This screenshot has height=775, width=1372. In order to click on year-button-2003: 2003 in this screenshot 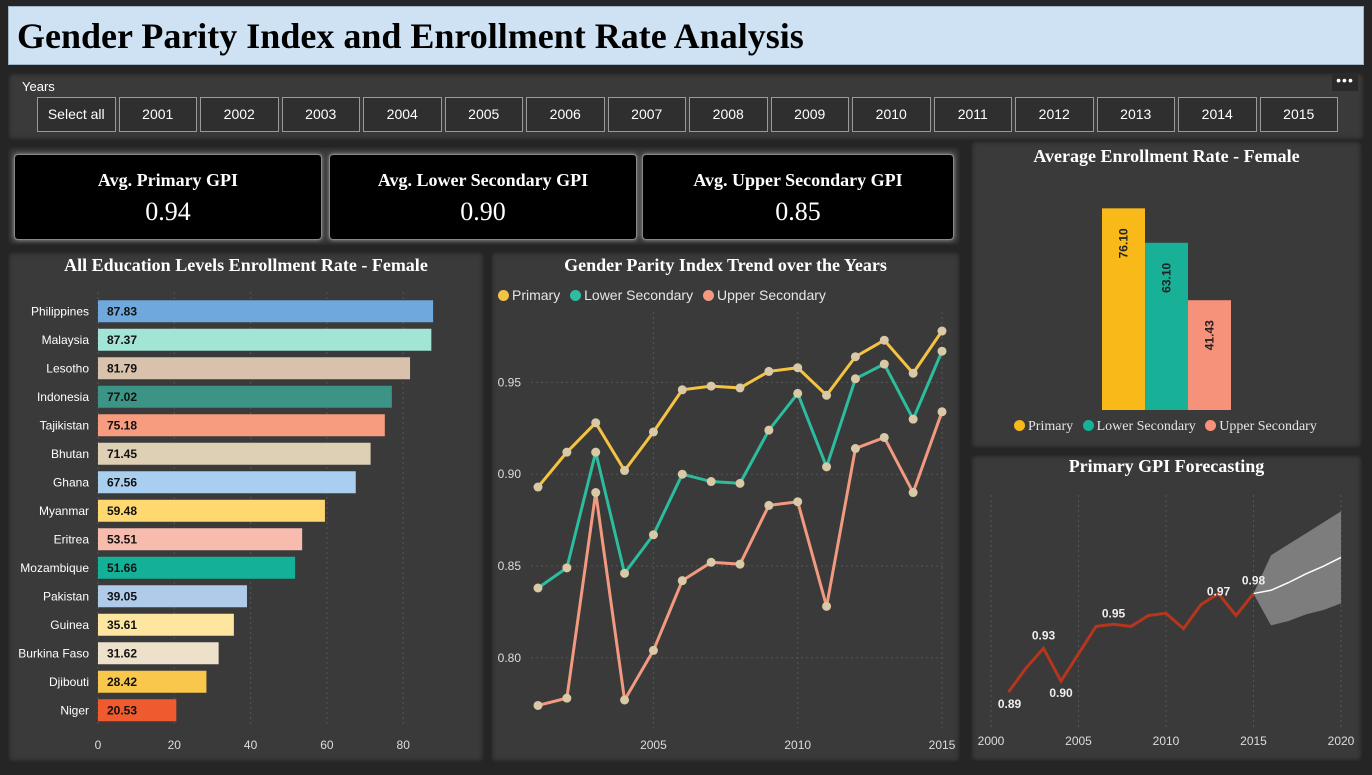, I will do `click(320, 114)`.